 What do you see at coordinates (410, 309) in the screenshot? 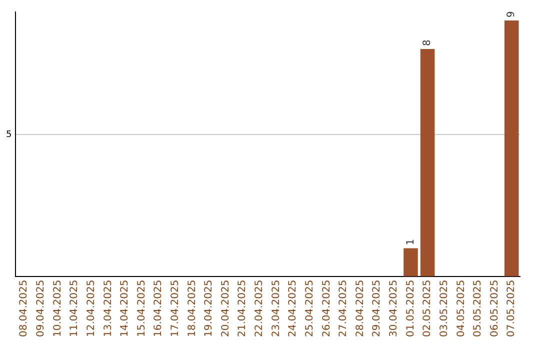
I see `x-tick-label: 01.05.2025` at bounding box center [410, 309].